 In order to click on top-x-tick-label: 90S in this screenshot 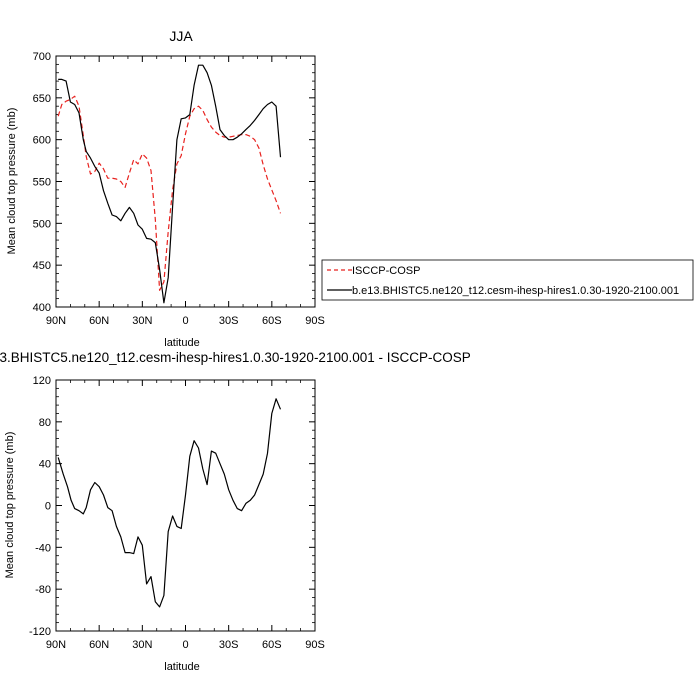, I will do `click(315, 321)`.